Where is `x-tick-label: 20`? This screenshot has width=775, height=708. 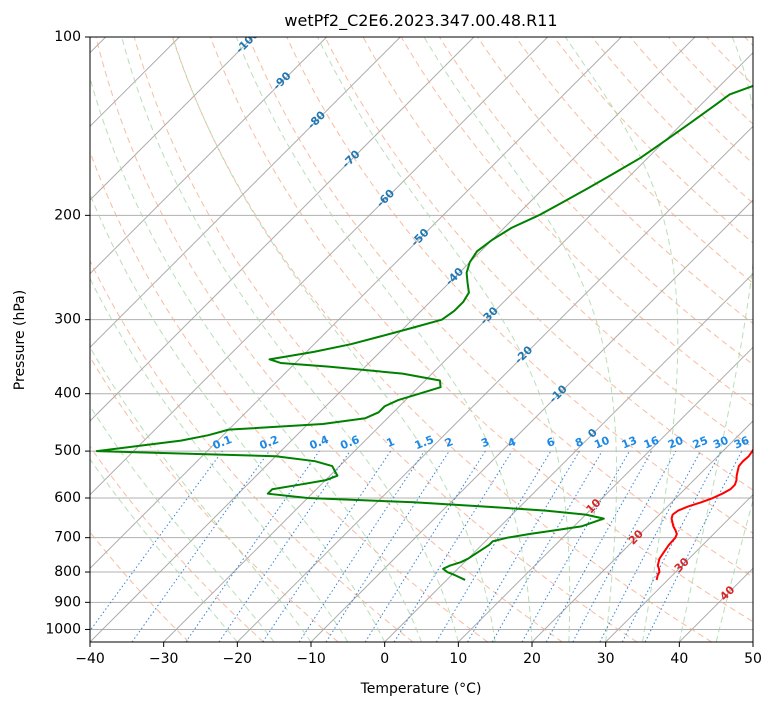
x-tick-label: 20 is located at coordinates (532, 659).